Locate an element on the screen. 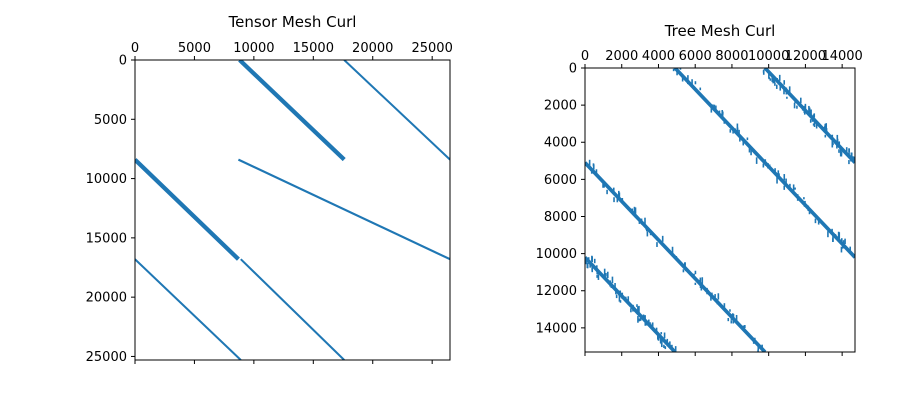 The width and height of the screenshot is (900, 400). tree-ytick-label: 0 is located at coordinates (573, 69).